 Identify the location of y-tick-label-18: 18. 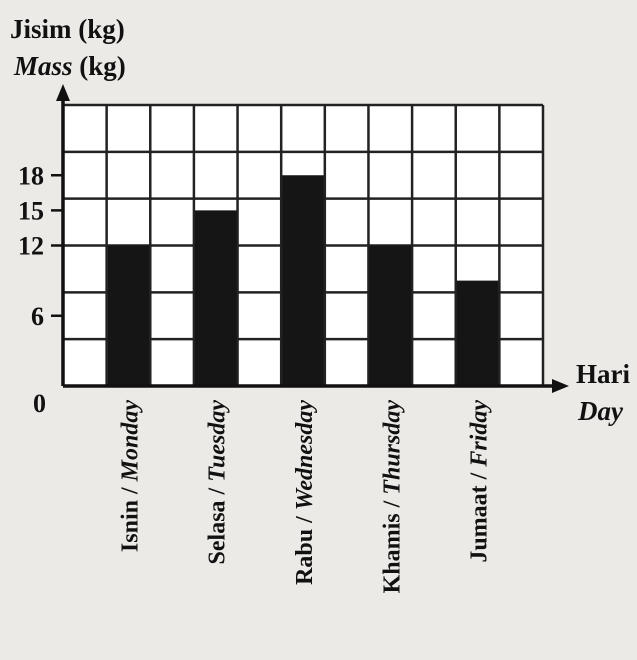
(31, 175).